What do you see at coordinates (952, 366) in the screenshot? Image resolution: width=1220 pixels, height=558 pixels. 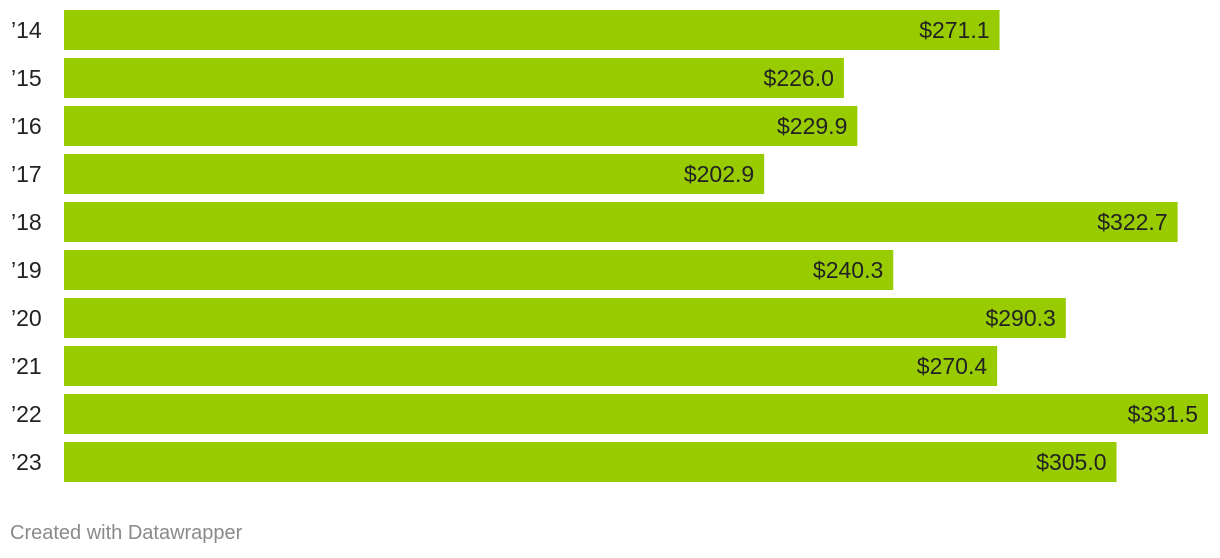 I see `value-label: $270.4` at bounding box center [952, 366].